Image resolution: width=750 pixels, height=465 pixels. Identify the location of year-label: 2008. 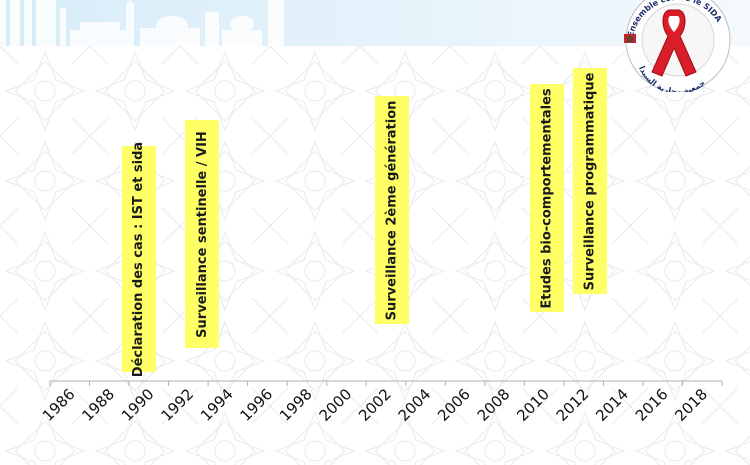
(494, 405).